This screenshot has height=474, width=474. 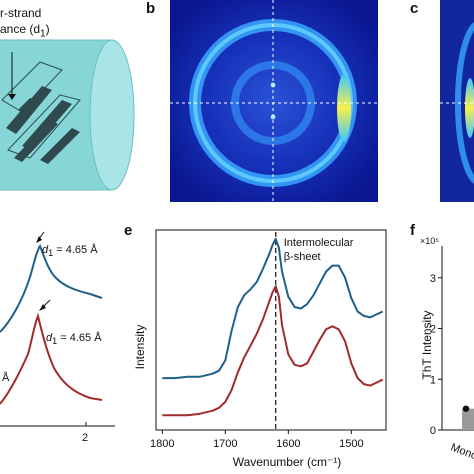 What do you see at coordinates (225, 444) in the screenshot?
I see `ftir-x-tick-label: 1700` at bounding box center [225, 444].